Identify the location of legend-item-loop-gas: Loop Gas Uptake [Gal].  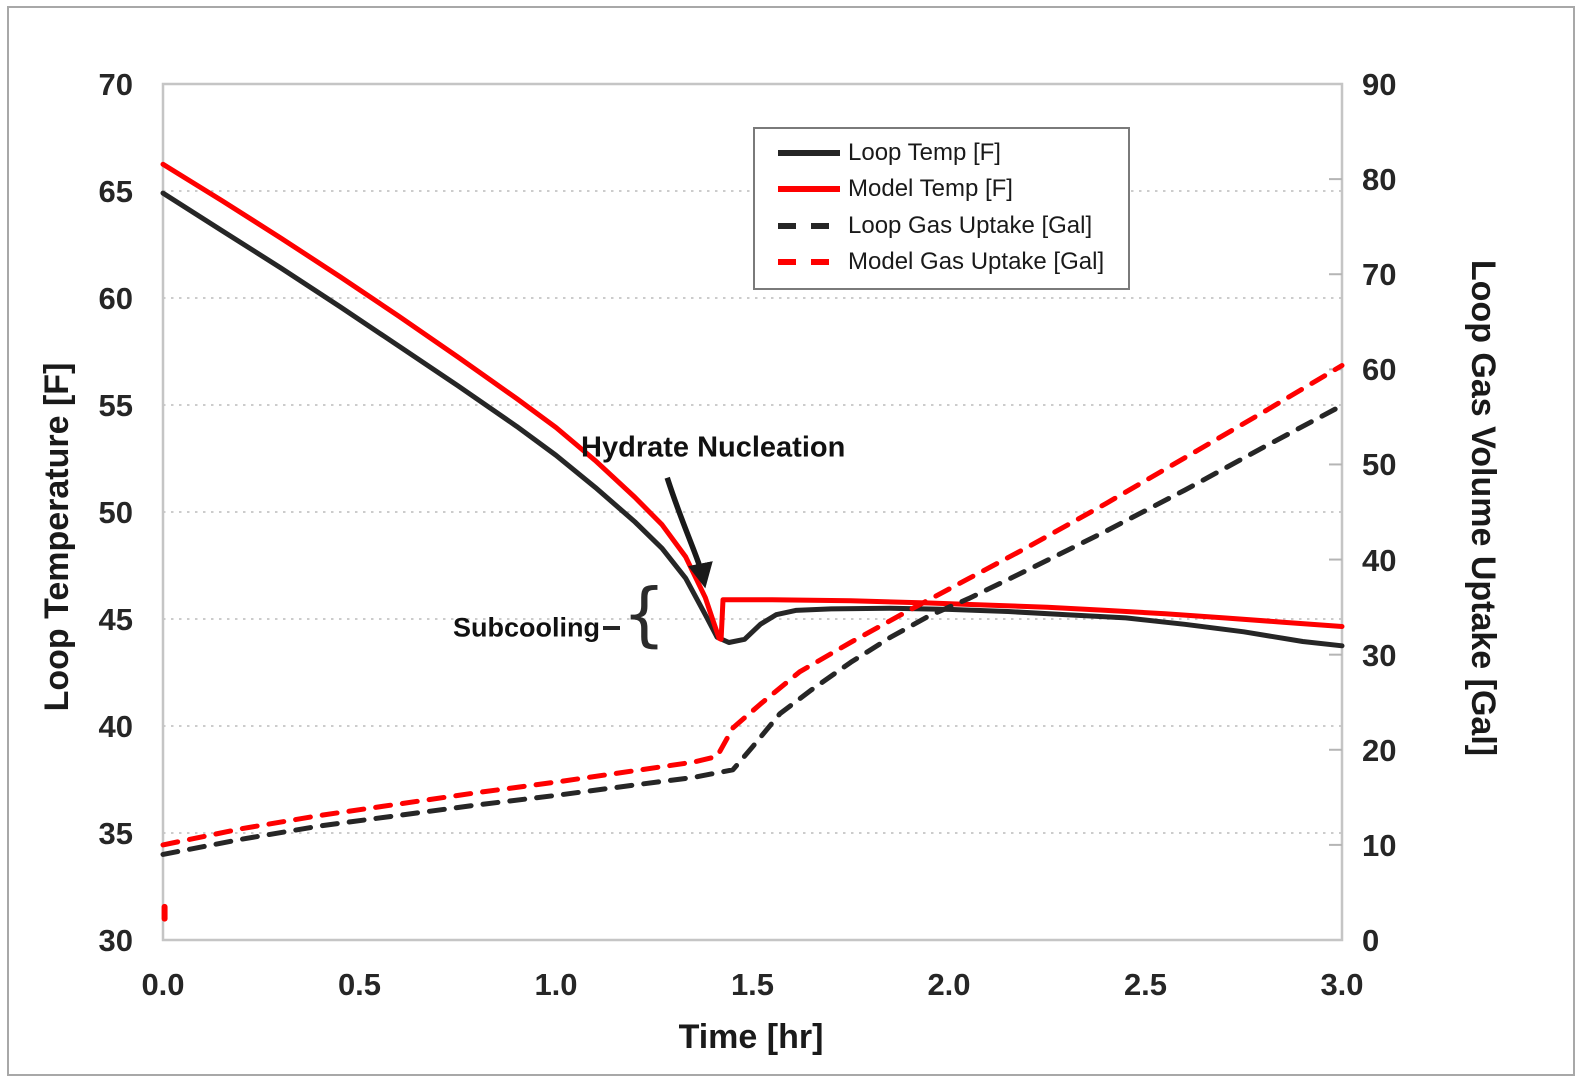
(941, 226).